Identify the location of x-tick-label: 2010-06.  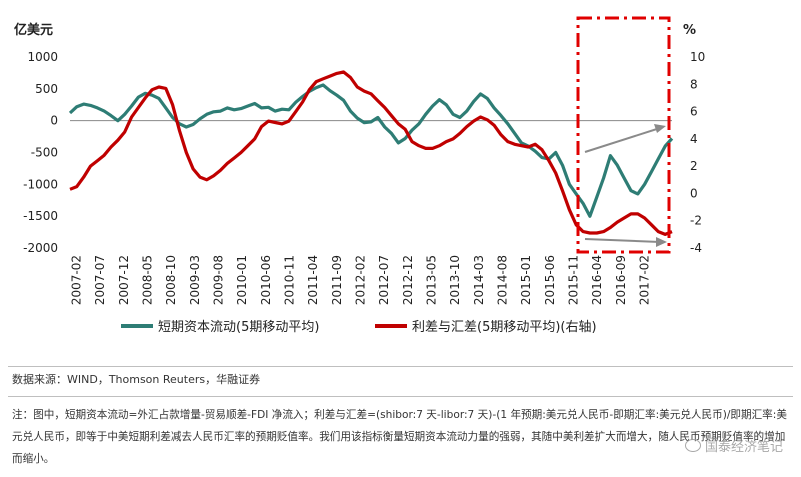
(266, 280).